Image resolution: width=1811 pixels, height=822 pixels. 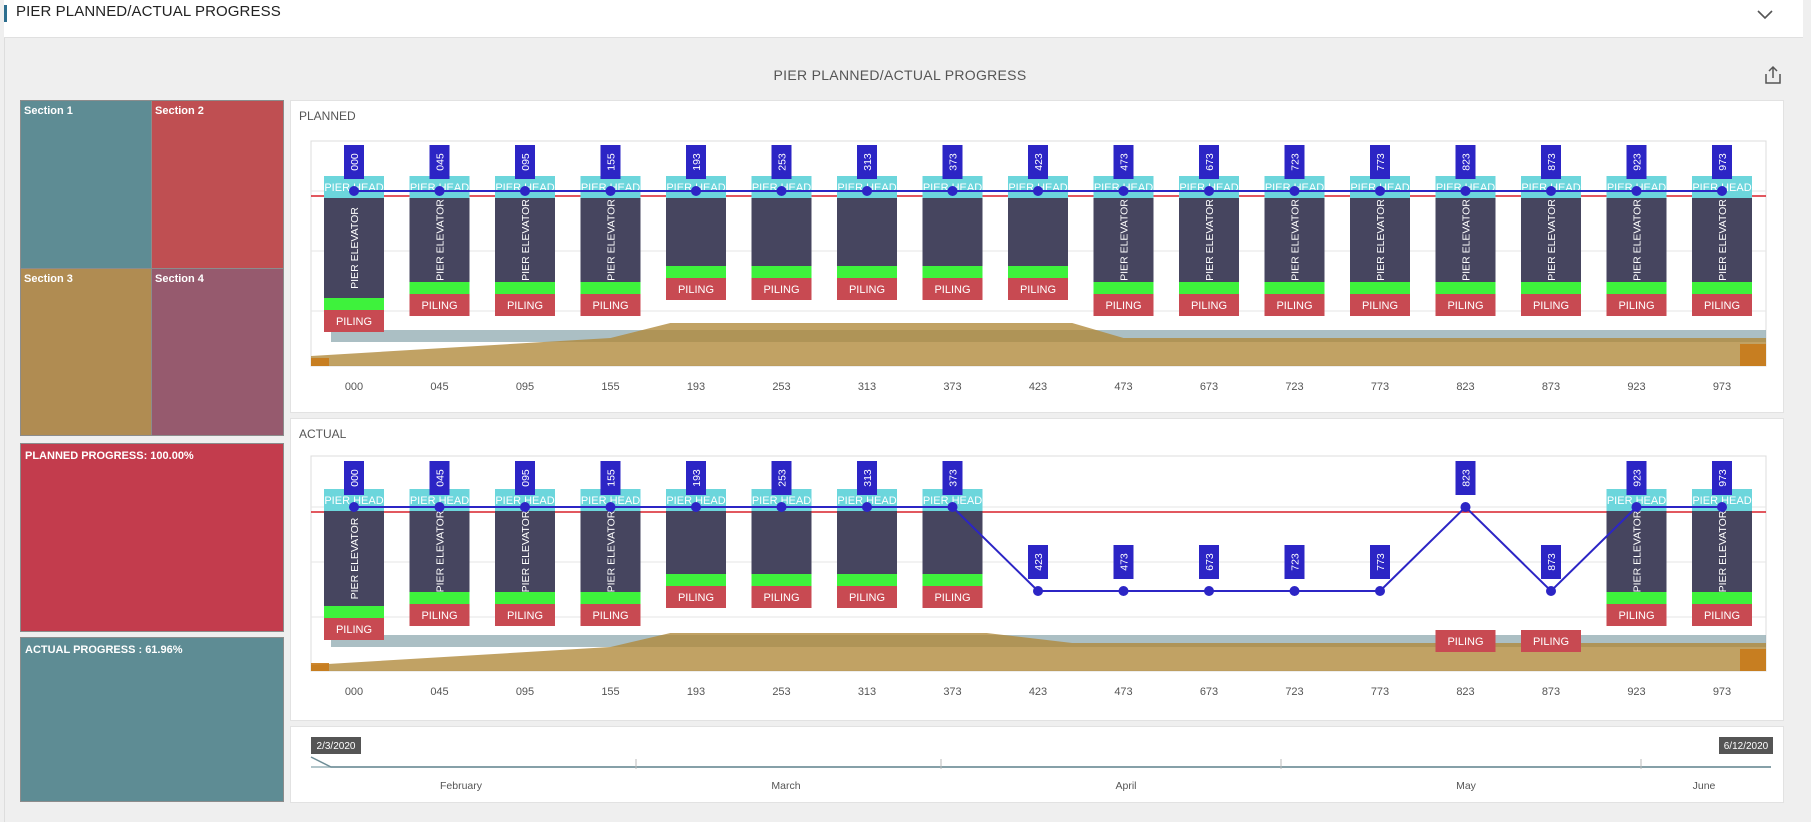 I want to click on x-tick-label: 773, so click(x=1380, y=692).